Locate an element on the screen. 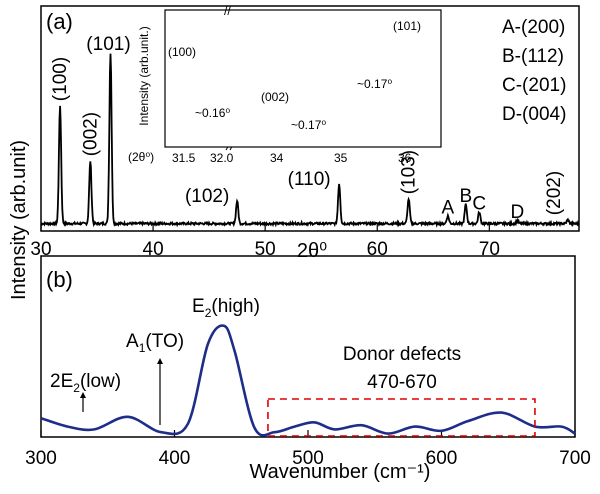 This screenshot has height=494, width=600. peak-label: (002) is located at coordinates (90, 134).